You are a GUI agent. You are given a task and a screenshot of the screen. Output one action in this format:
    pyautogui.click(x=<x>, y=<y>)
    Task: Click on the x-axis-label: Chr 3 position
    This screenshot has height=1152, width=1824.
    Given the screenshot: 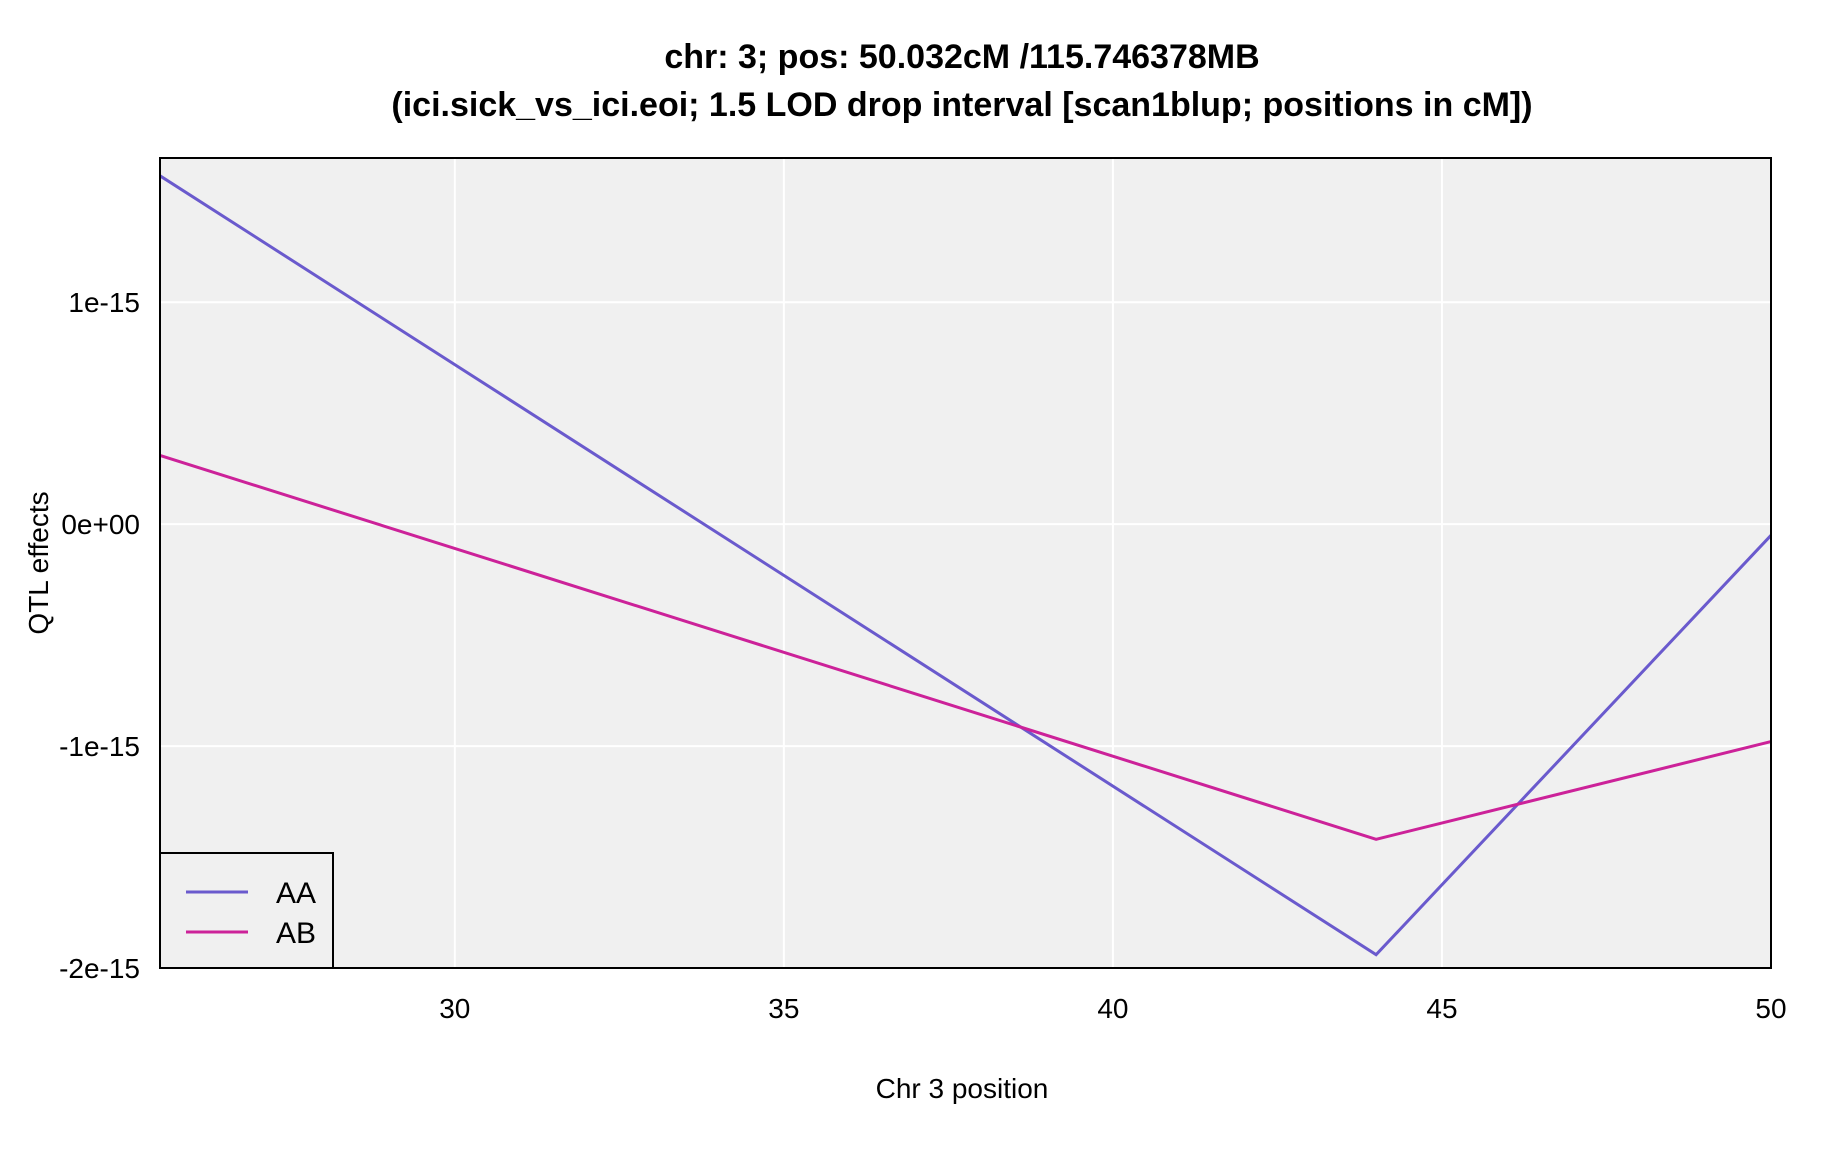 What is the action you would take?
    pyautogui.click(x=962, y=1088)
    